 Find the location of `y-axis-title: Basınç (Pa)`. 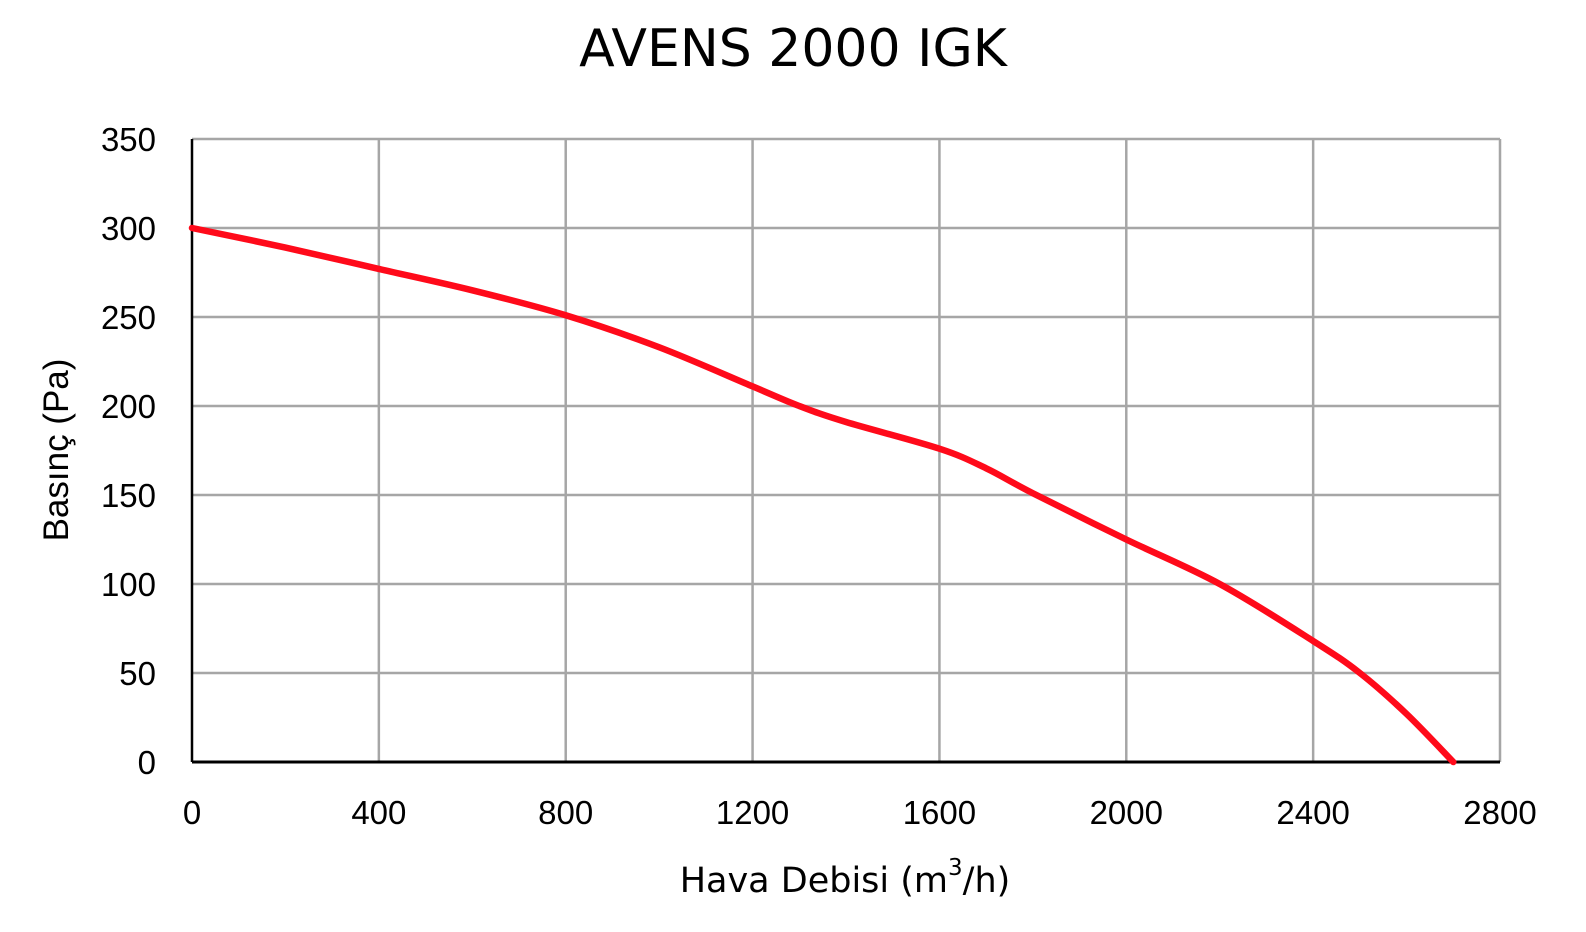

y-axis-title: Basınç (Pa) is located at coordinates (56, 450).